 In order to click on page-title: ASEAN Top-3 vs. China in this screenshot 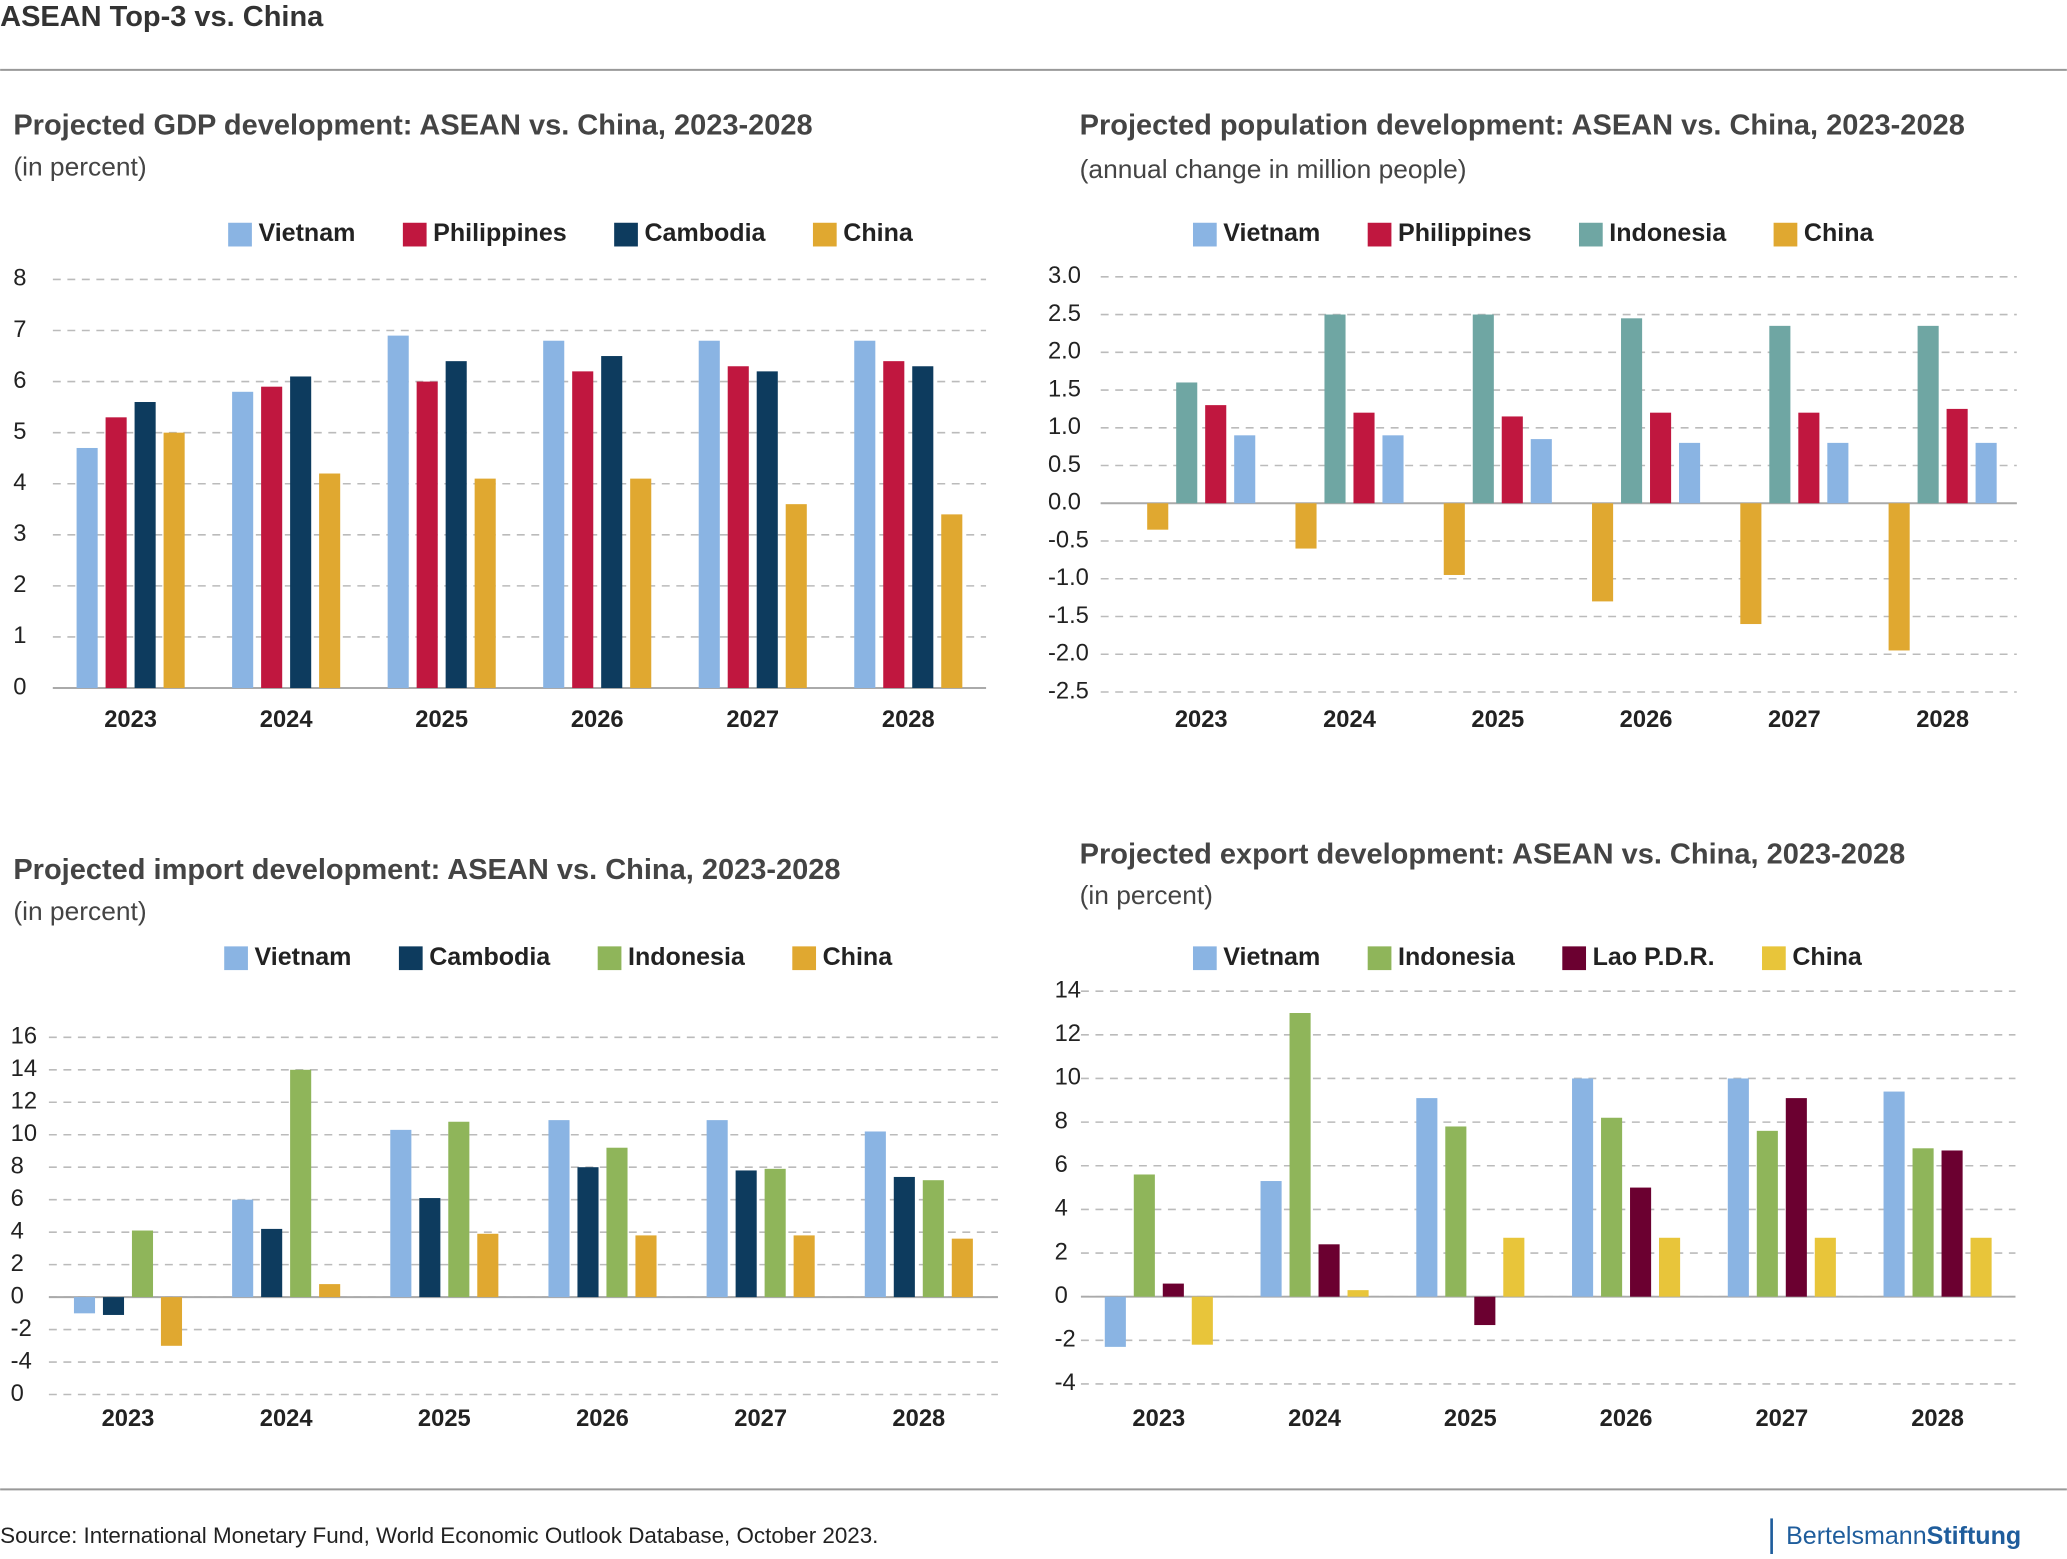, I will do `click(162, 17)`.